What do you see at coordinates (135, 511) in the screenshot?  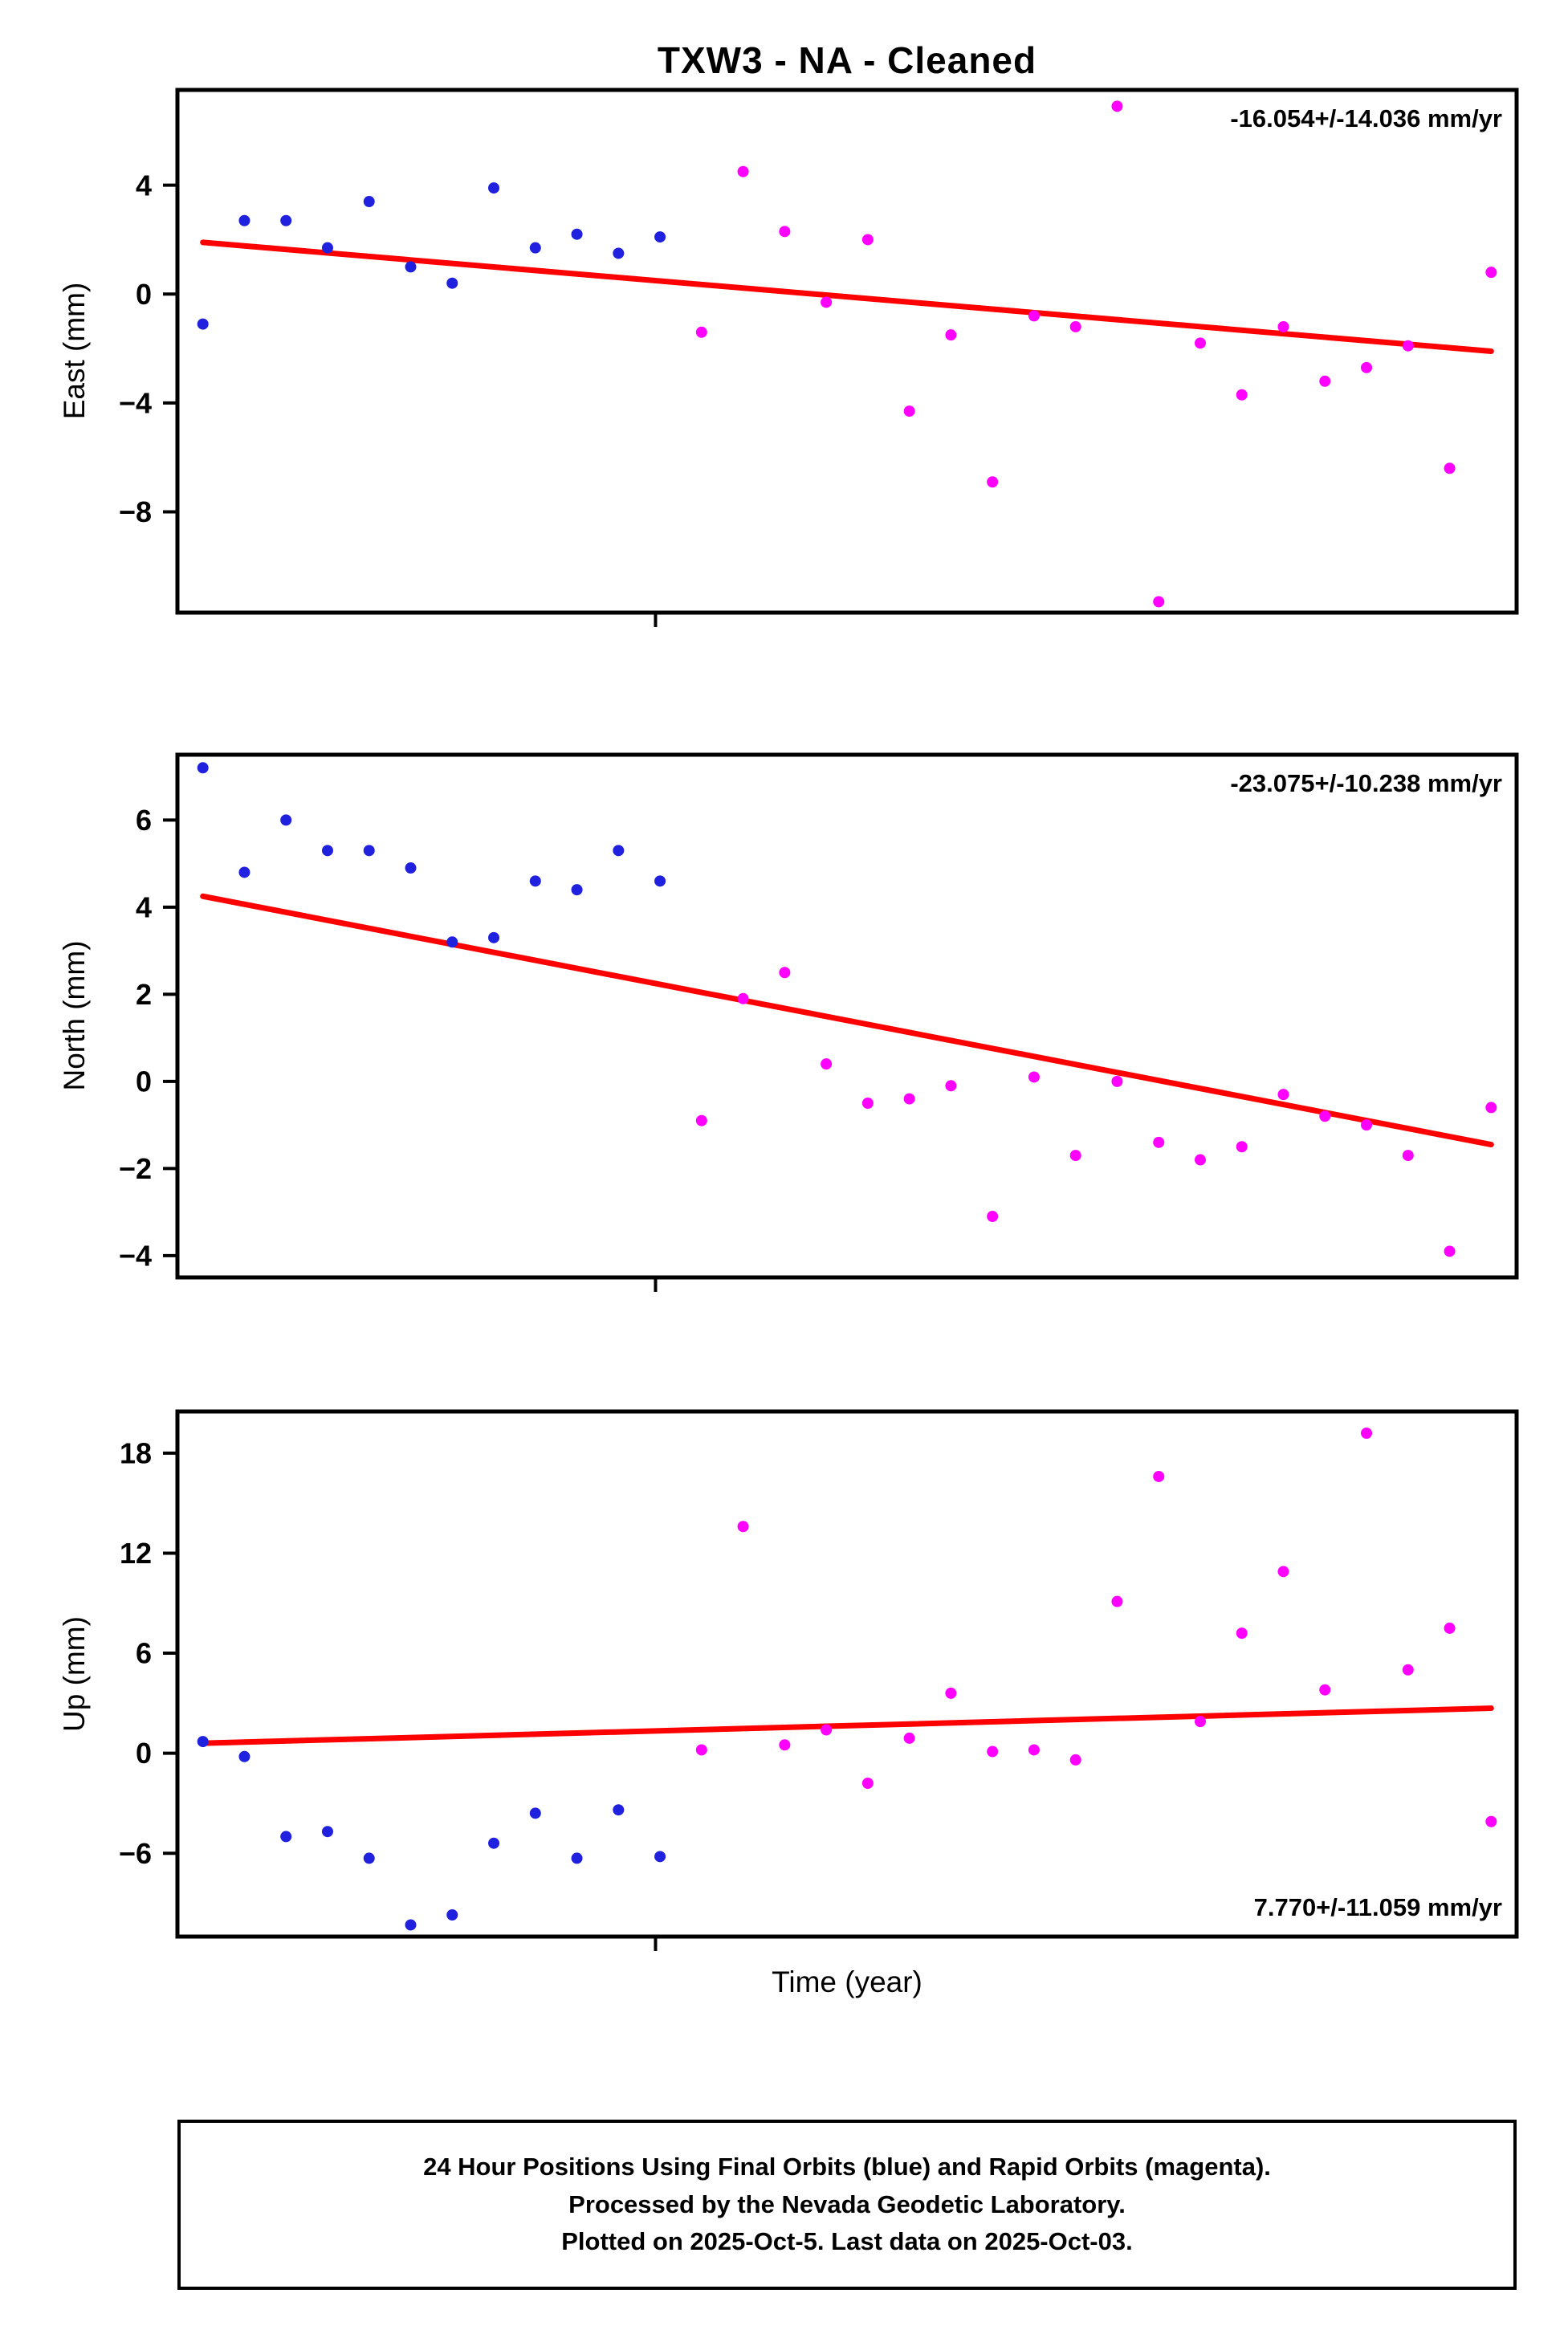 I see `y-tick-label: −8` at bounding box center [135, 511].